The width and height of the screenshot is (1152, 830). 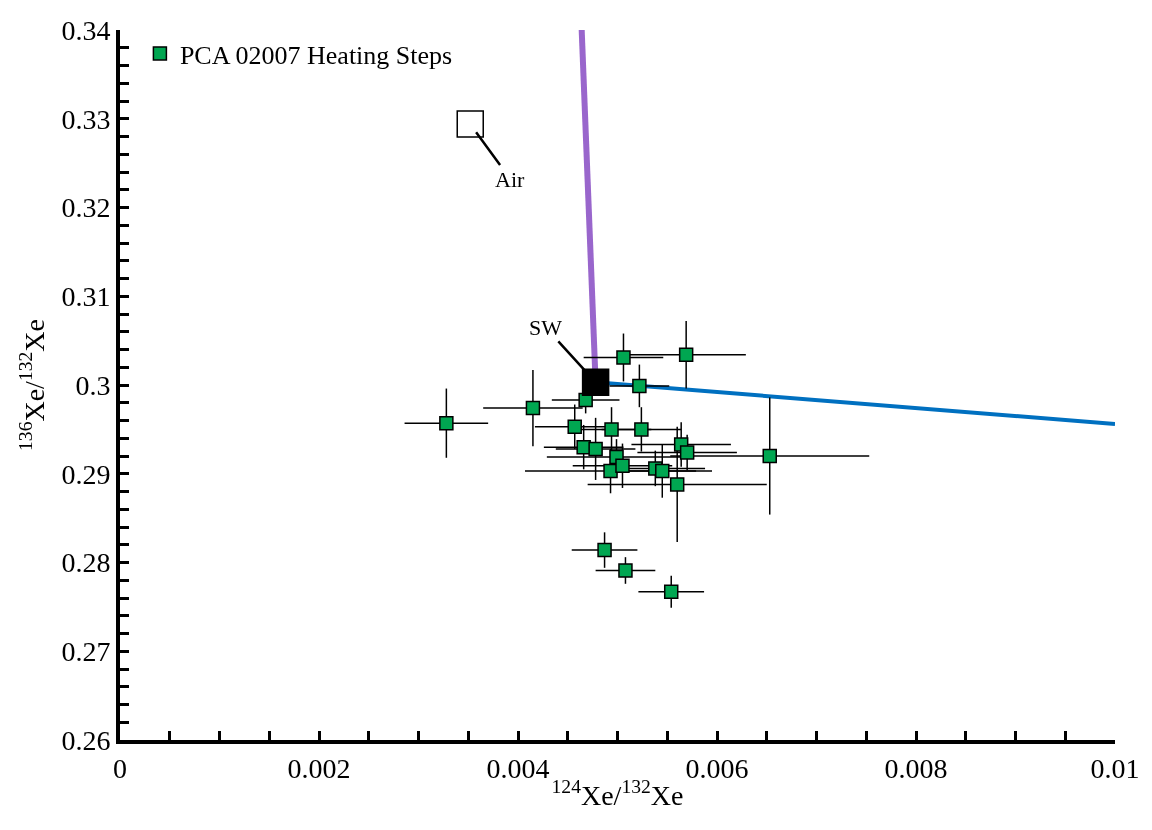 What do you see at coordinates (86, 740) in the screenshot?
I see `y-tick-label: 0.26` at bounding box center [86, 740].